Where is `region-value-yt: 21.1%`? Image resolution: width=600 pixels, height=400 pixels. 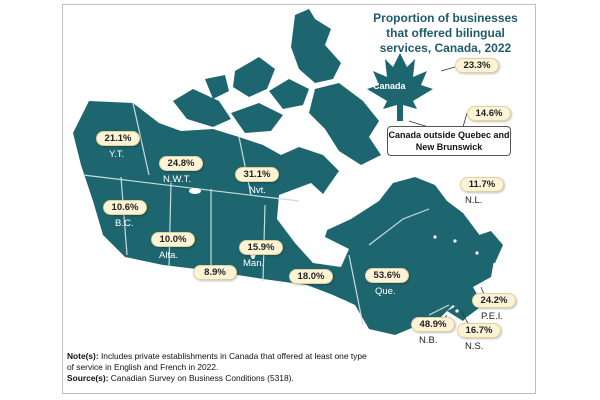 region-value-yt: 21.1% is located at coordinates (118, 138).